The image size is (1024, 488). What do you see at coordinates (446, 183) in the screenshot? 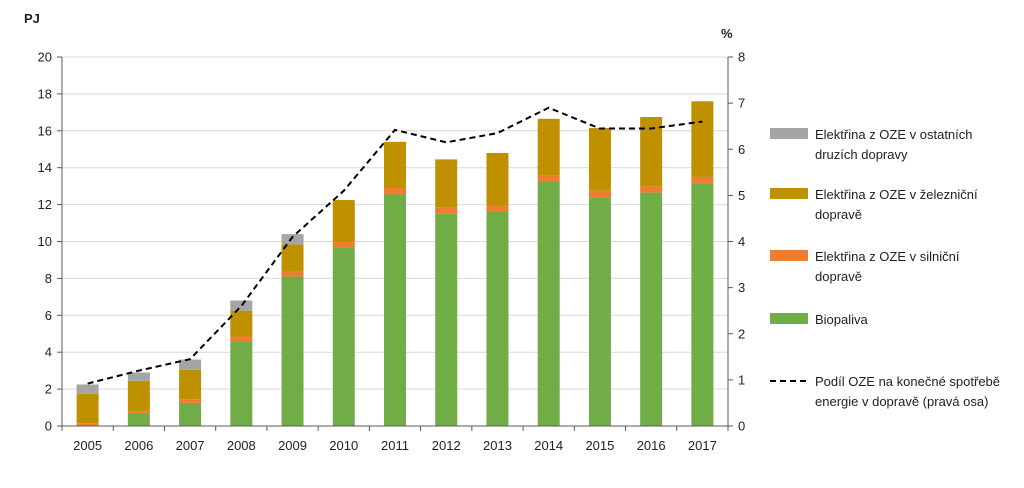
I see `bar-segment-2-2012` at bounding box center [446, 183].